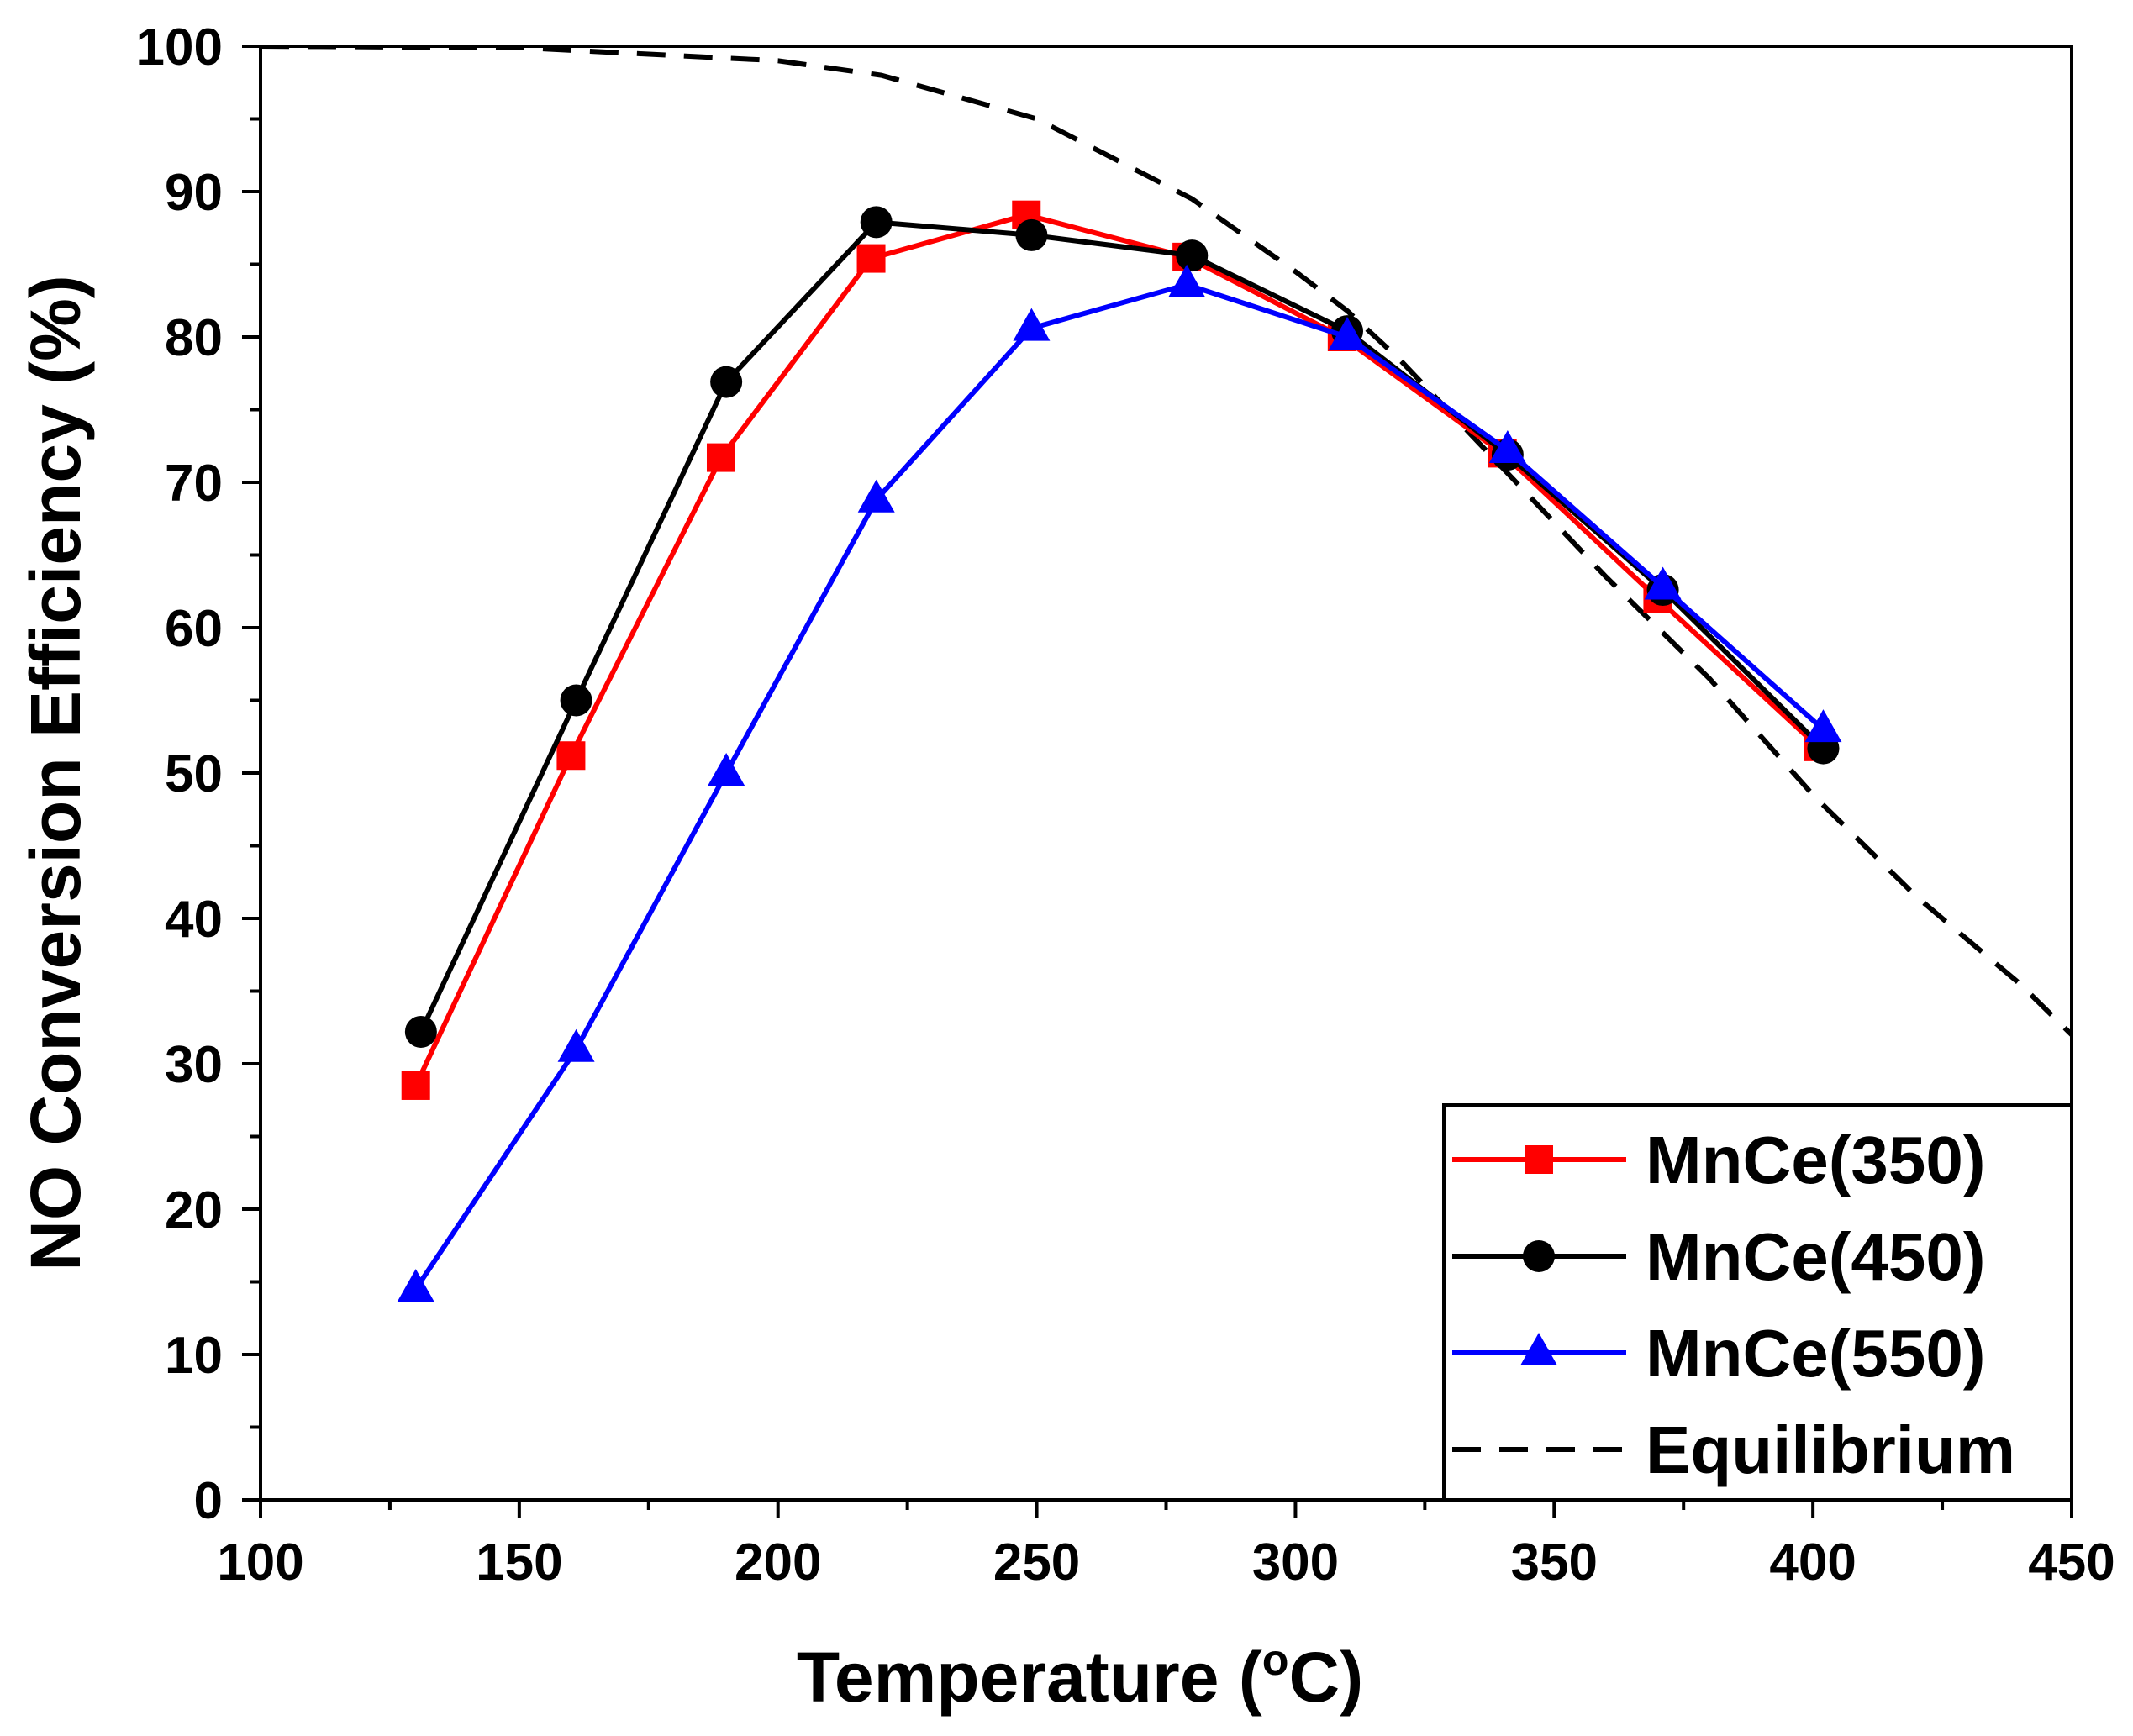 The height and width of the screenshot is (1736, 2133). Describe the element at coordinates (194, 629) in the screenshot. I see `y-tick-label: 60` at that location.